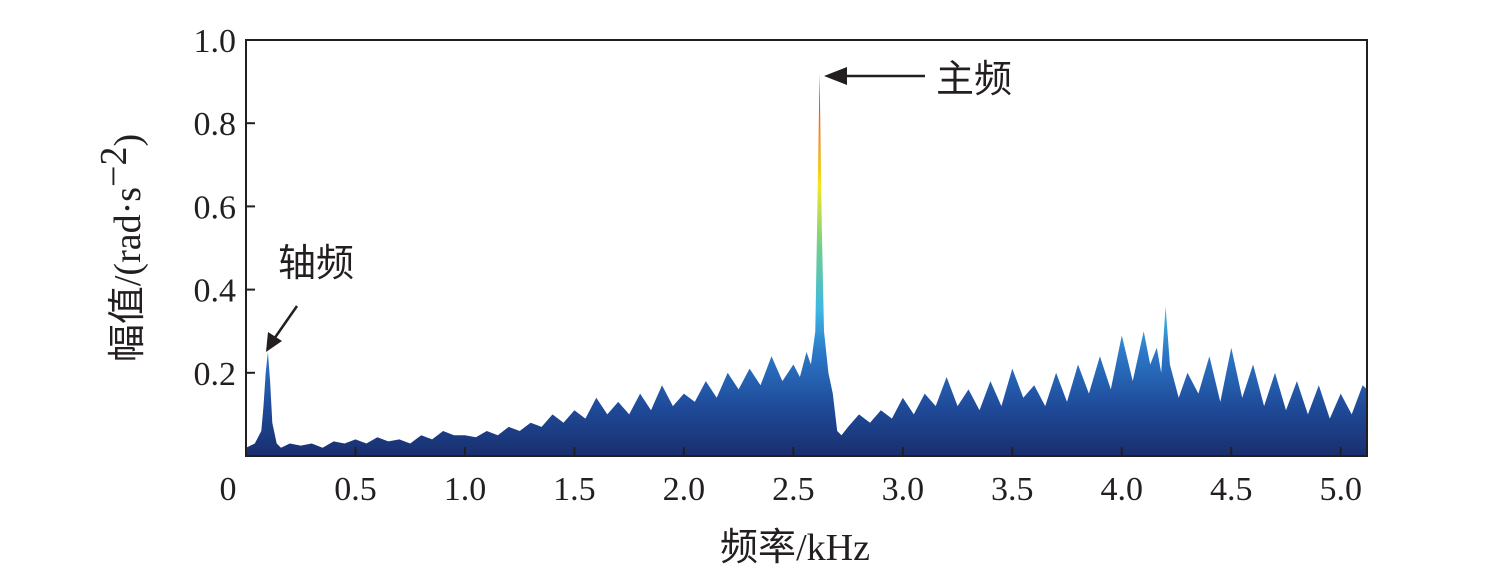 The height and width of the screenshot is (572, 1500). Describe the element at coordinates (215, 124) in the screenshot. I see `y-tick-label: 0.8` at that location.